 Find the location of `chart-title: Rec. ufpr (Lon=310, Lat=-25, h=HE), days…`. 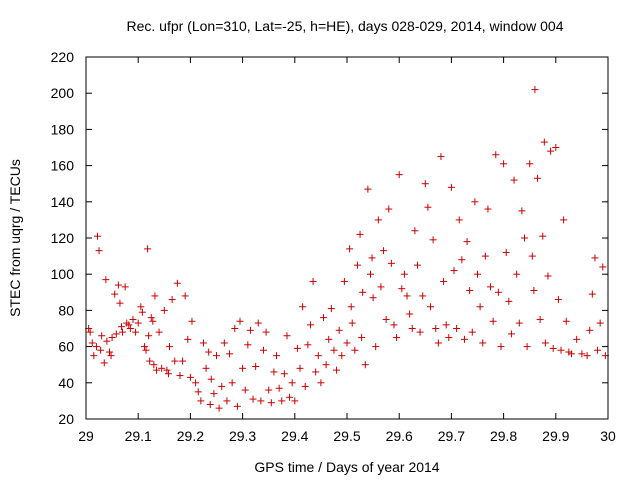

chart-title: Rec. ufpr (Lon=310, Lat=-25, h=HE), days… is located at coordinates (344, 26).